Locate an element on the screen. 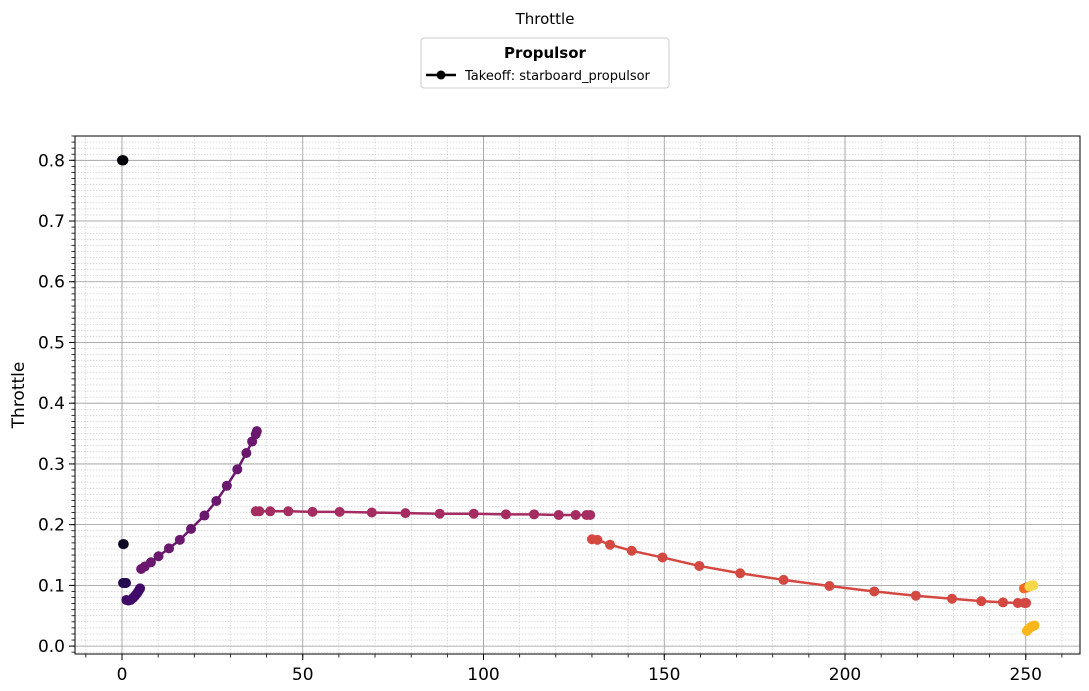  x-tick-label: 200 is located at coordinates (845, 675).